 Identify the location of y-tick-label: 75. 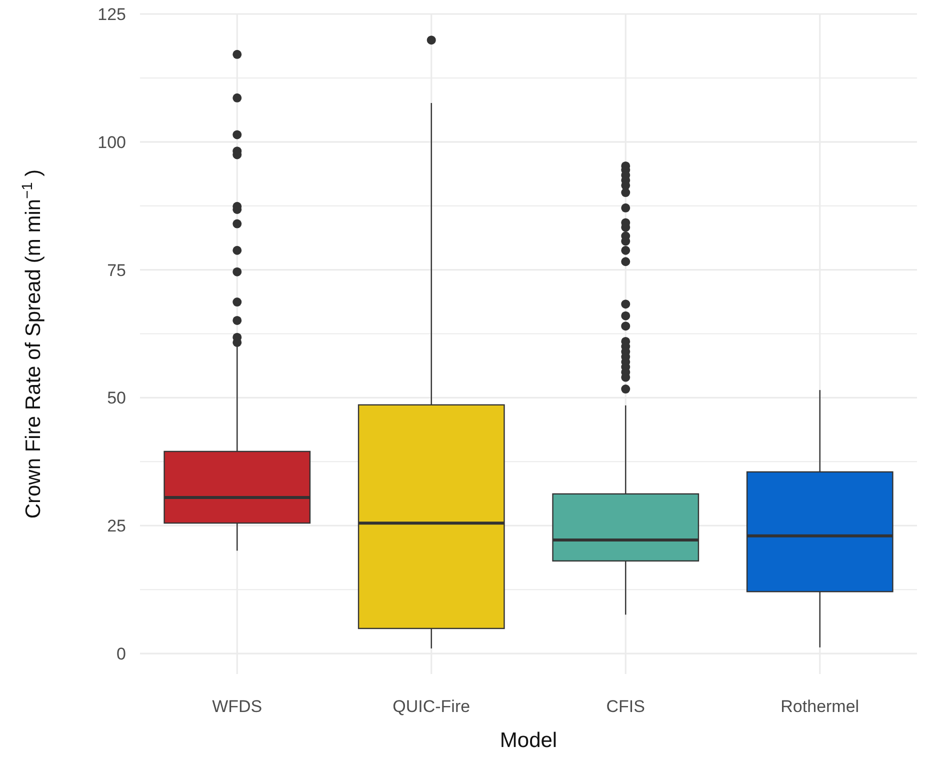
(116, 270).